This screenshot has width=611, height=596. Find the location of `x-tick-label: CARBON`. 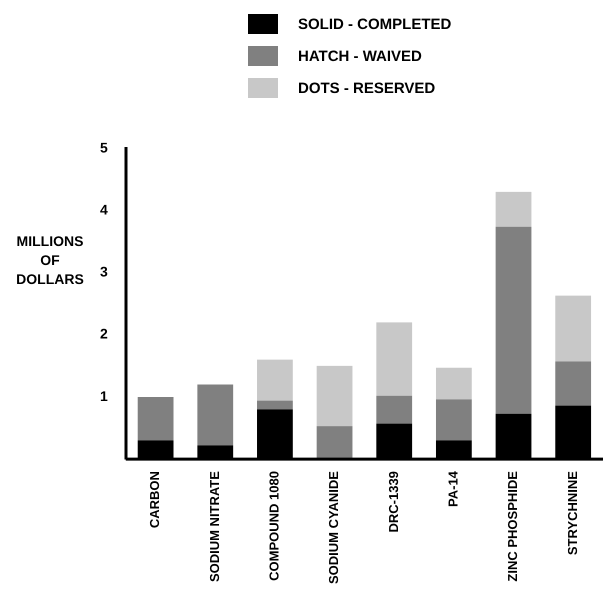

x-tick-label: CARBON is located at coordinates (154, 499).